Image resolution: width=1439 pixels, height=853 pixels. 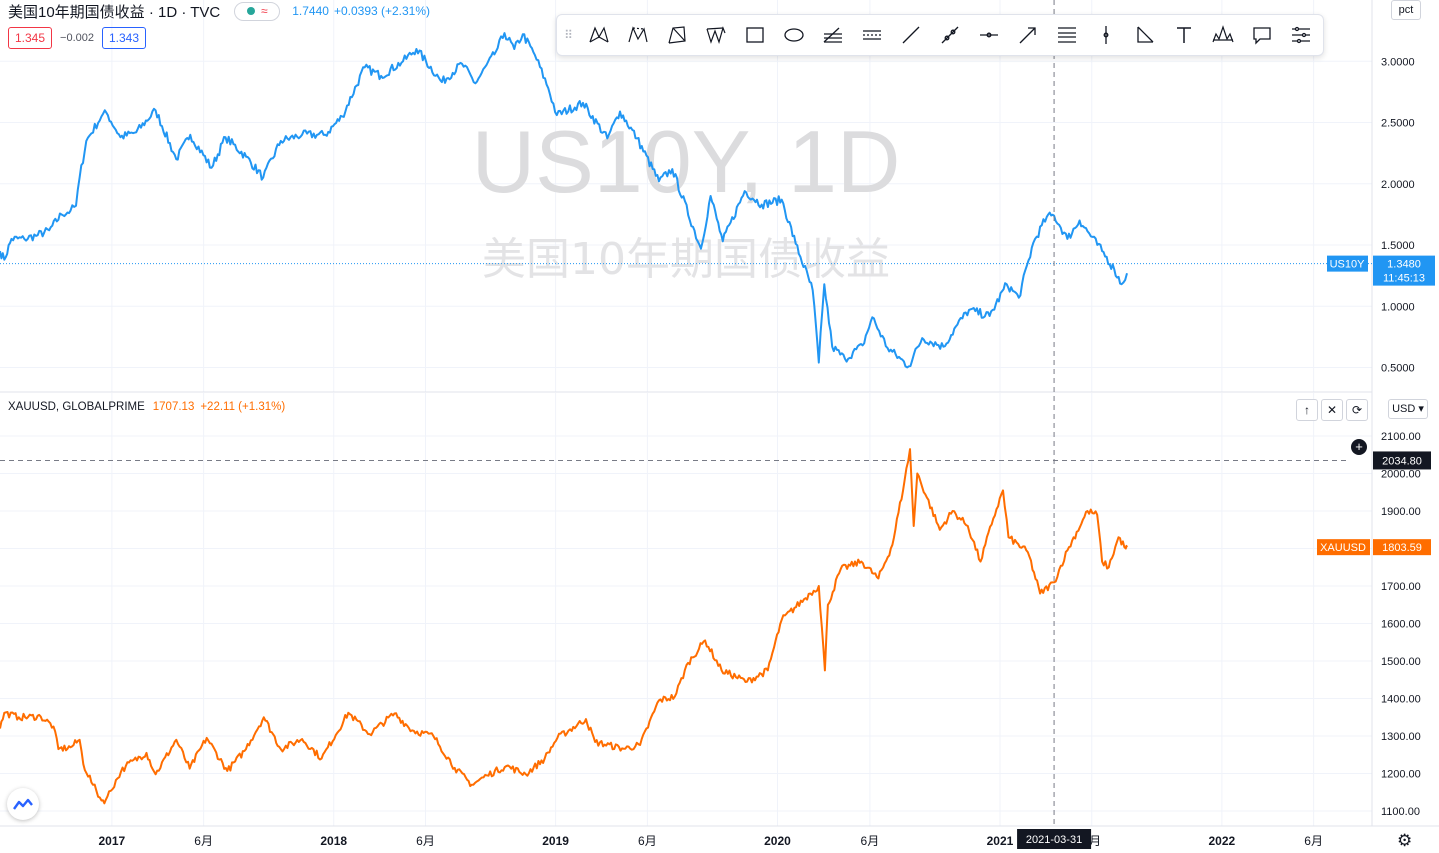 I want to click on tradingview-logo-icon, so click(x=23, y=804).